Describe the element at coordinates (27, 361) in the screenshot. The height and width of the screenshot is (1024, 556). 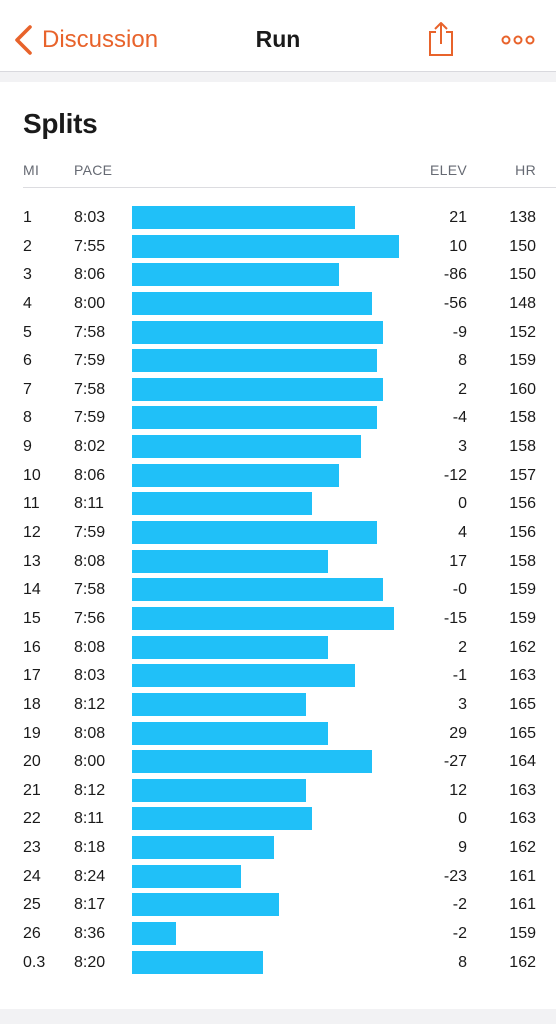
I see `split-mile: 6` at that location.